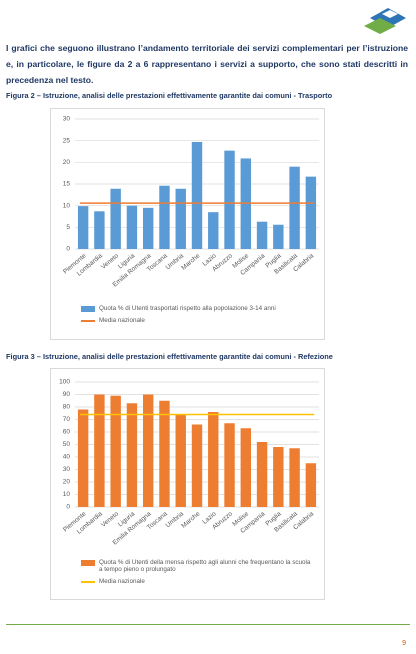 The image size is (416, 654). What do you see at coordinates (208, 624) in the screenshot?
I see `footer-rule` at bounding box center [208, 624].